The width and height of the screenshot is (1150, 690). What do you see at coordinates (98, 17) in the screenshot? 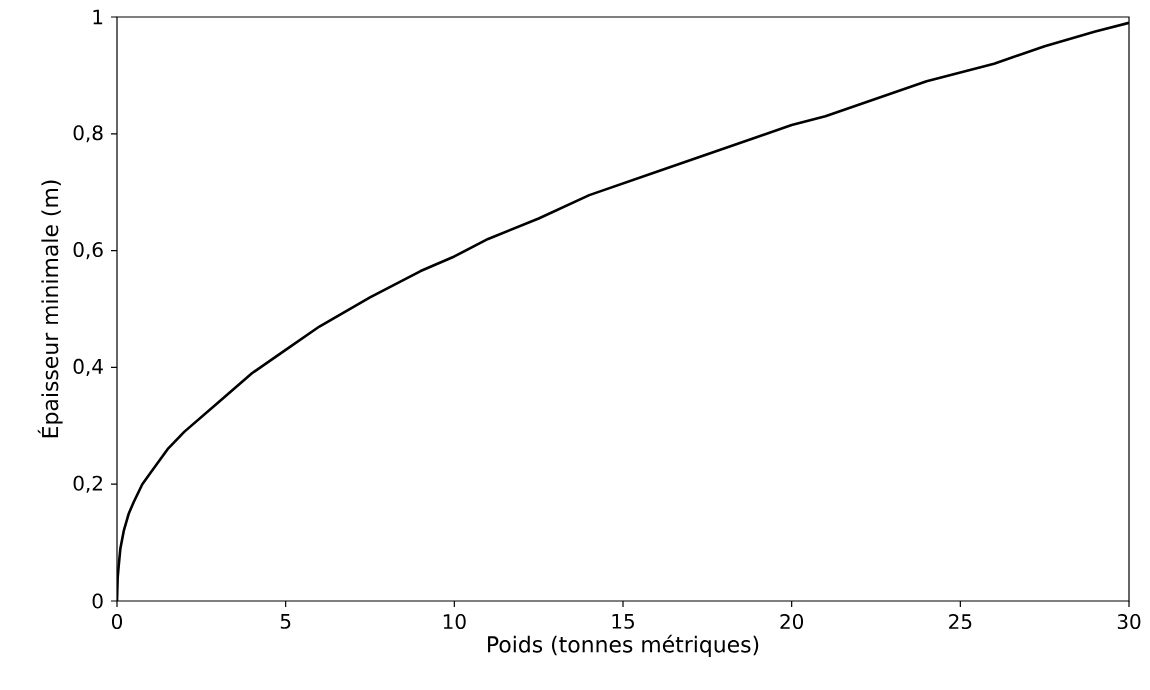
I see `y-tick-label: 1` at bounding box center [98, 17].